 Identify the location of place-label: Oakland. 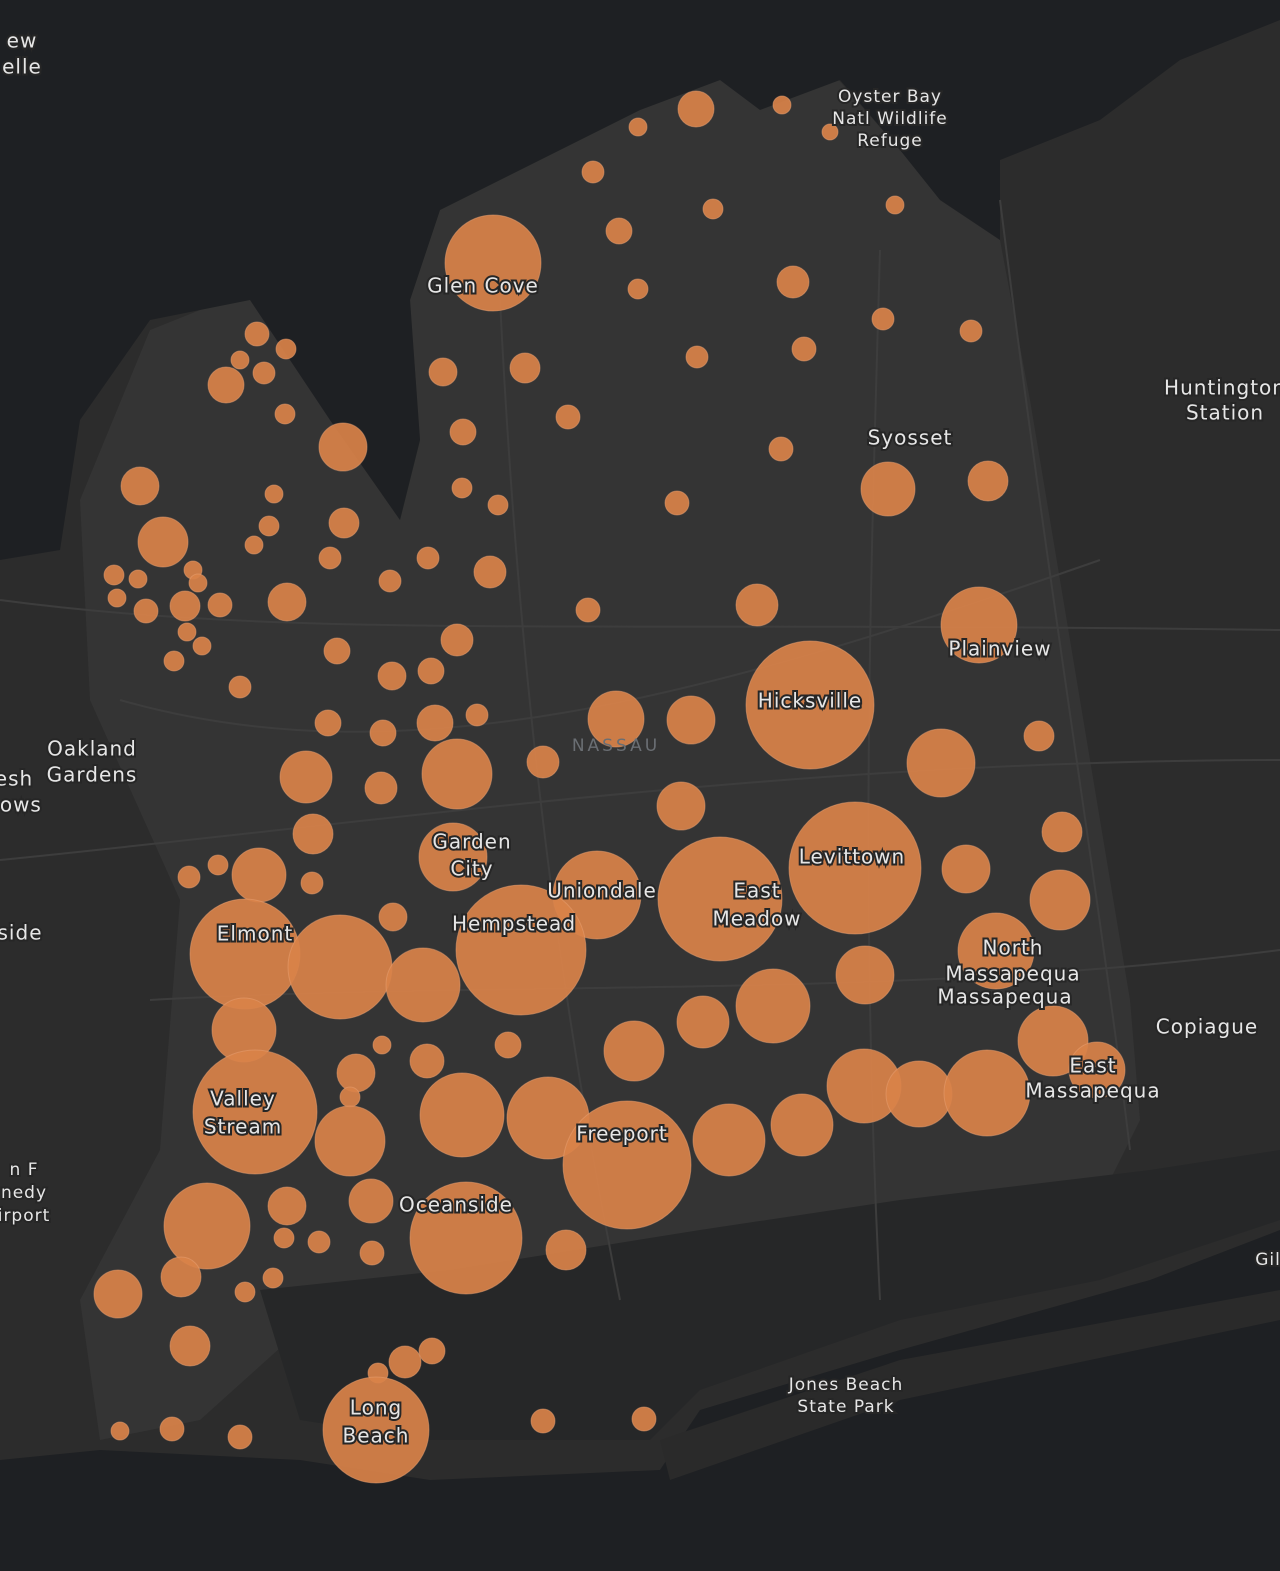
(92, 749).